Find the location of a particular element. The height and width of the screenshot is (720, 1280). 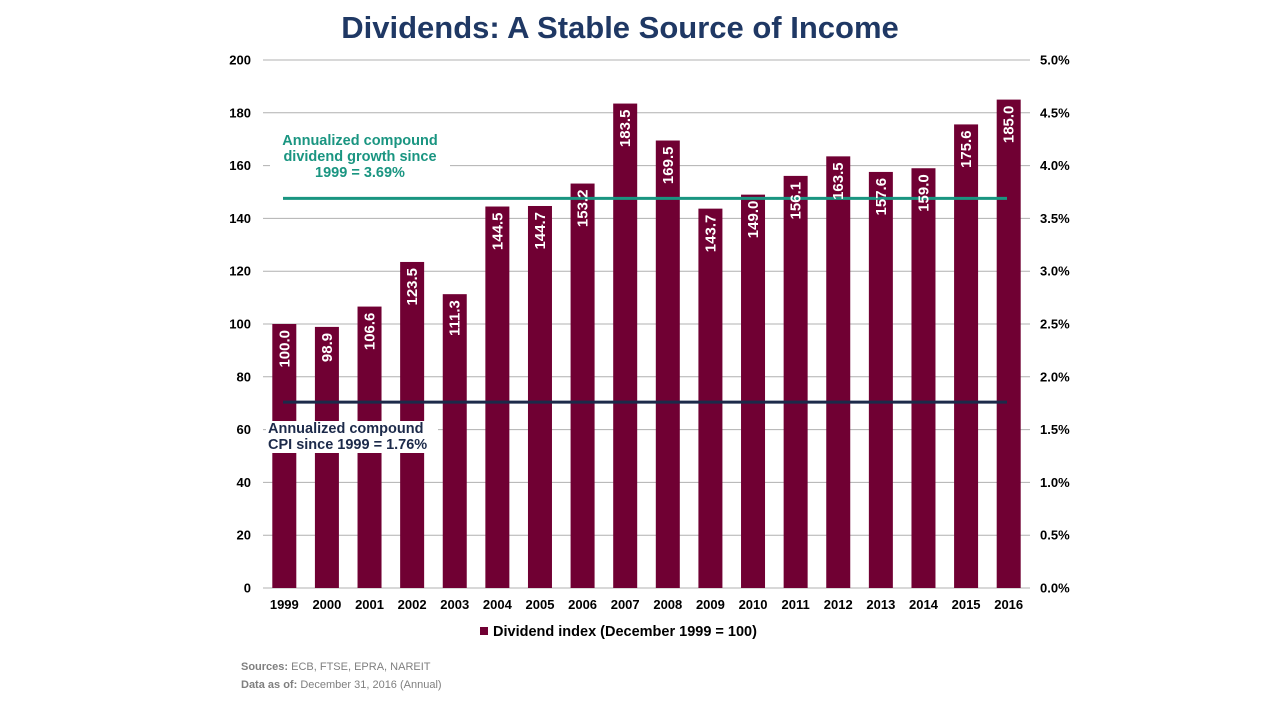

y-tick-label: 0 is located at coordinates (247, 588).